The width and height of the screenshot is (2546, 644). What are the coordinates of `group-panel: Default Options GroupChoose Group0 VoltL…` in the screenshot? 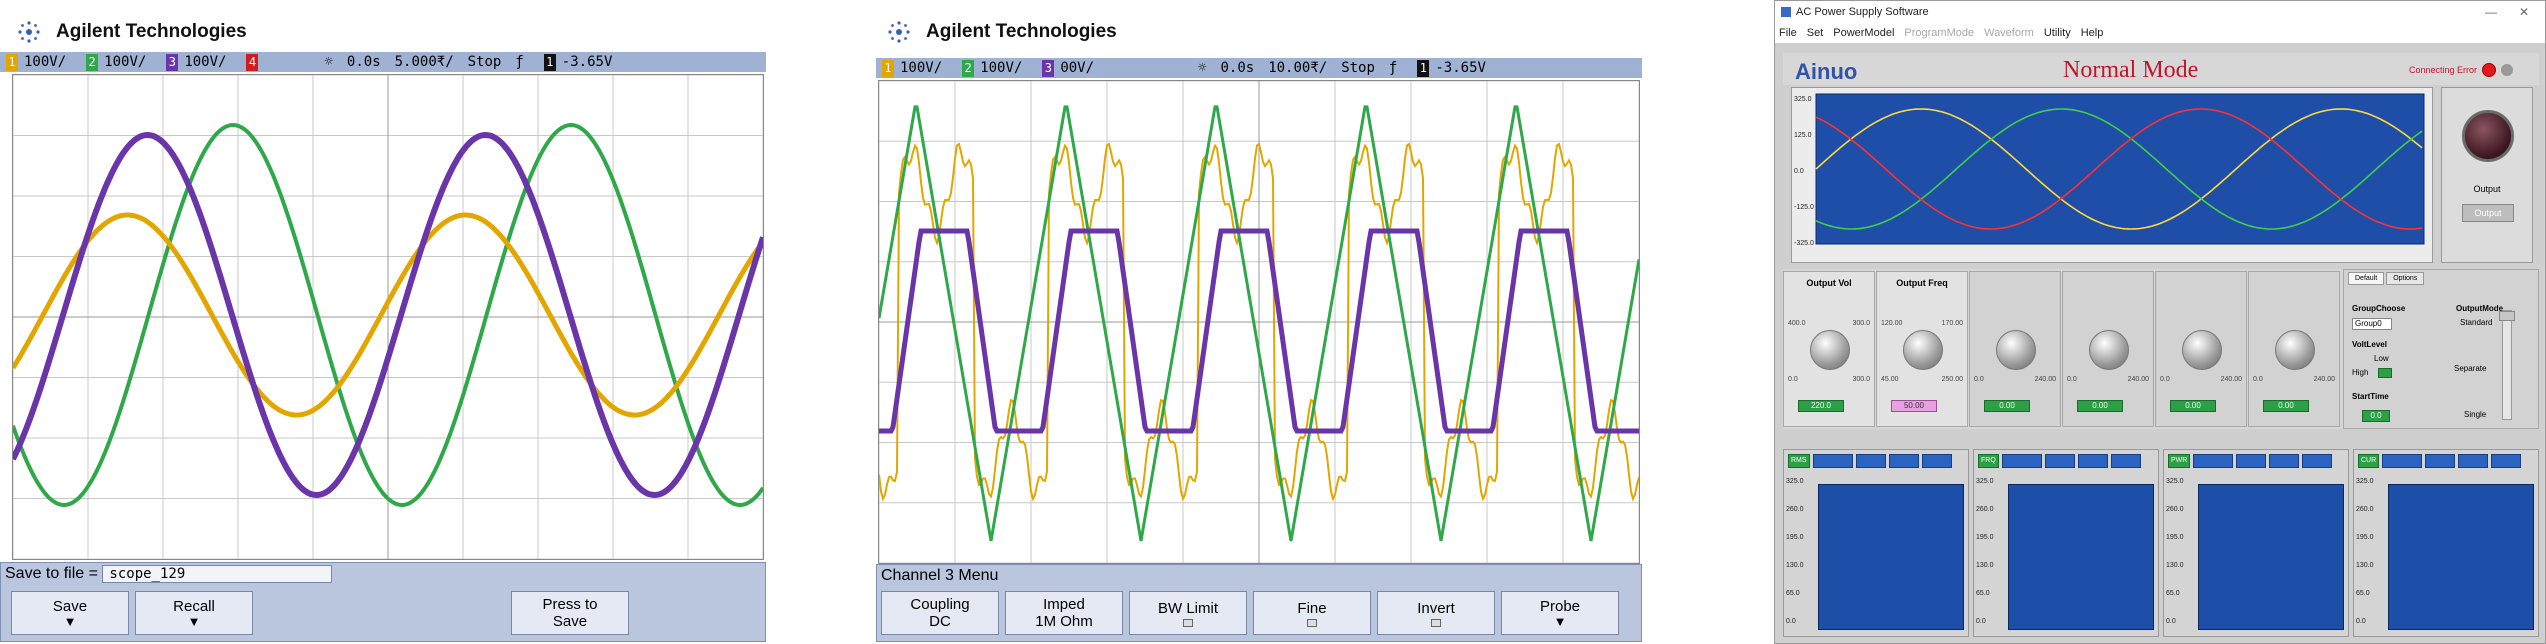 It's located at (2441, 349).